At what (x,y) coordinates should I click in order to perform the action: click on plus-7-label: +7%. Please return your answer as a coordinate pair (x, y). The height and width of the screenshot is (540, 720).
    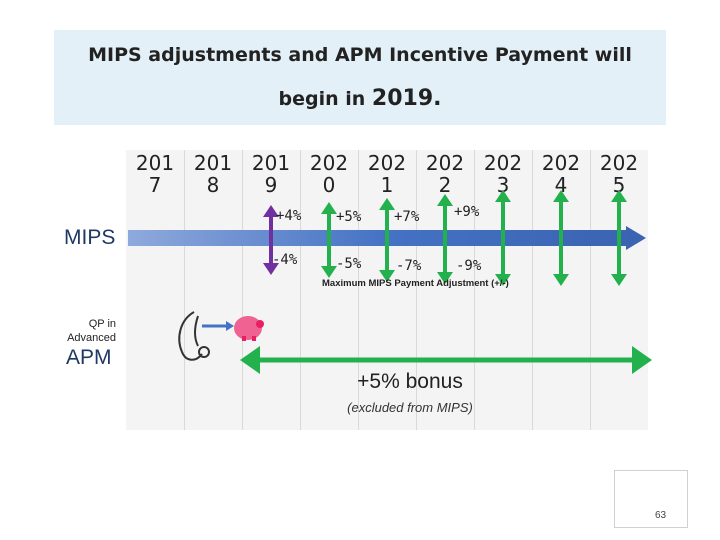
    Looking at the image, I should click on (407, 217).